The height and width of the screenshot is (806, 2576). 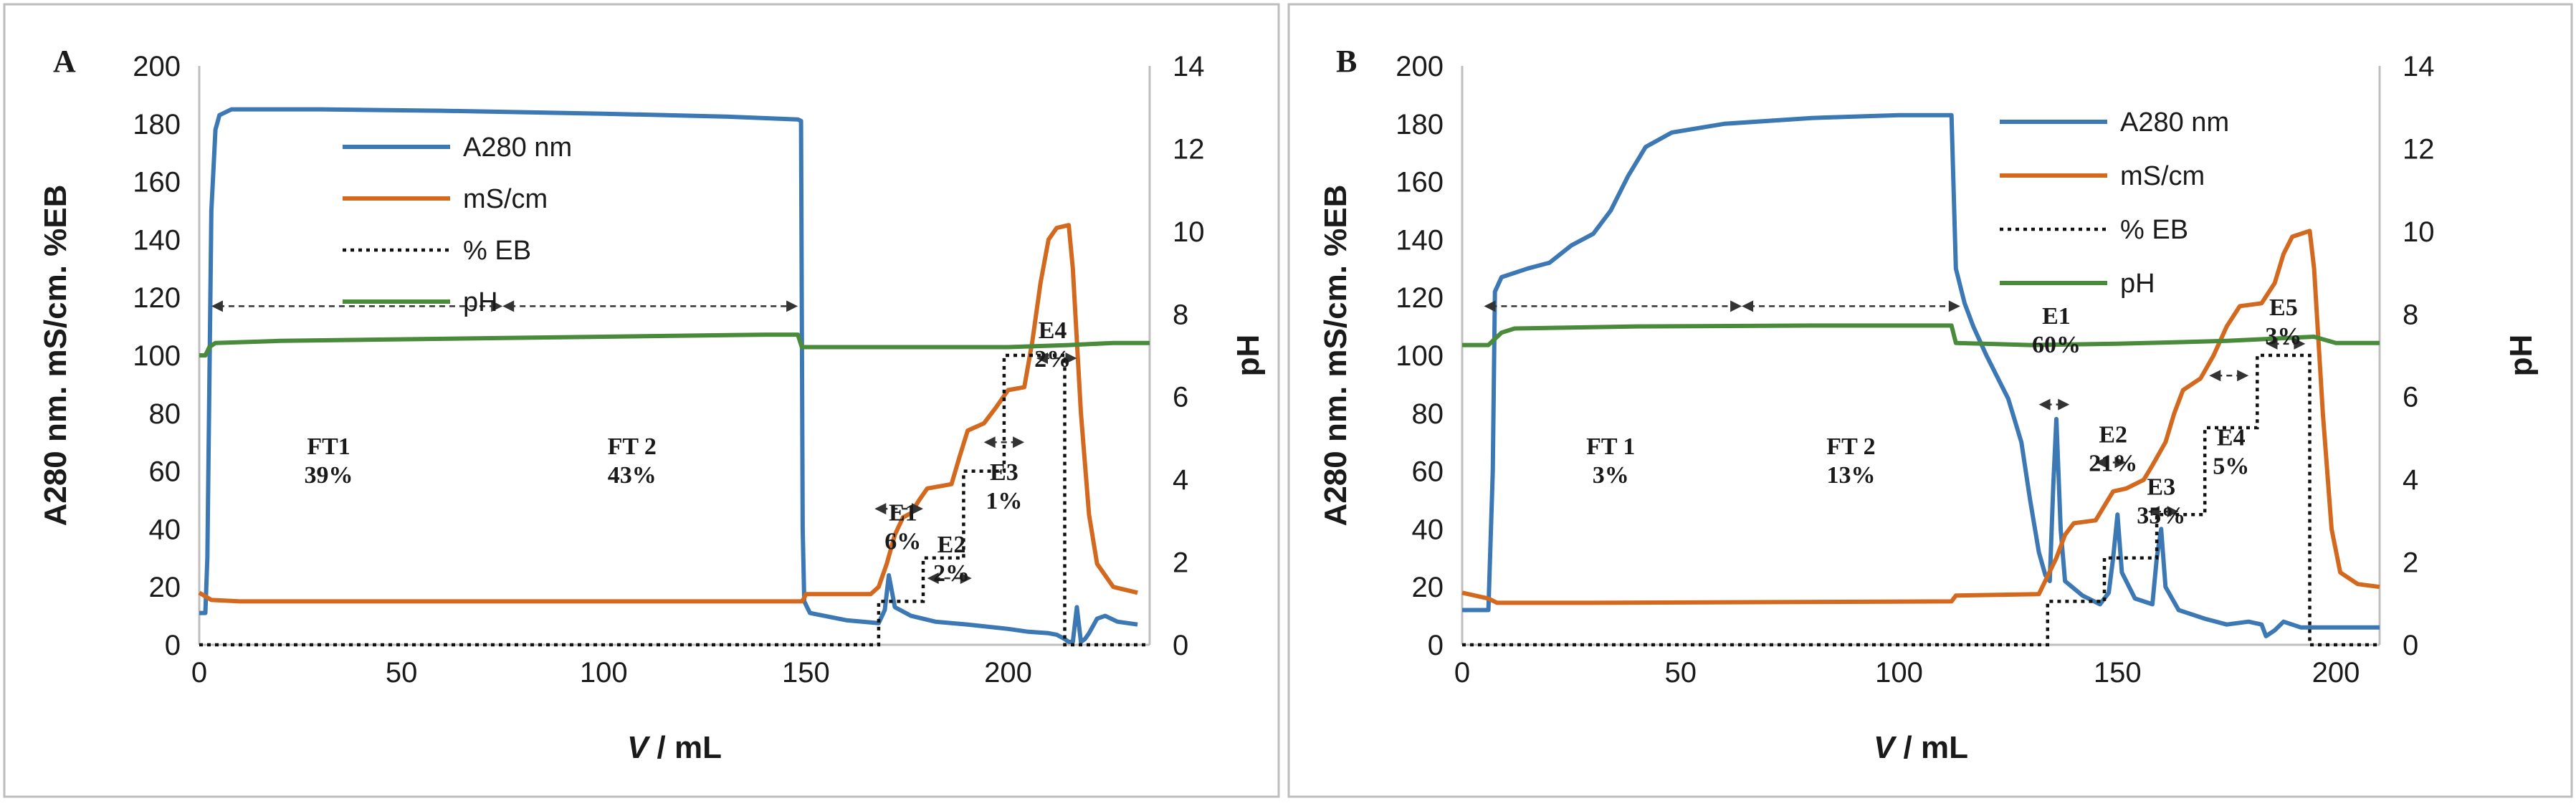 I want to click on annotation-label: FT 2 13%, so click(x=1850, y=461).